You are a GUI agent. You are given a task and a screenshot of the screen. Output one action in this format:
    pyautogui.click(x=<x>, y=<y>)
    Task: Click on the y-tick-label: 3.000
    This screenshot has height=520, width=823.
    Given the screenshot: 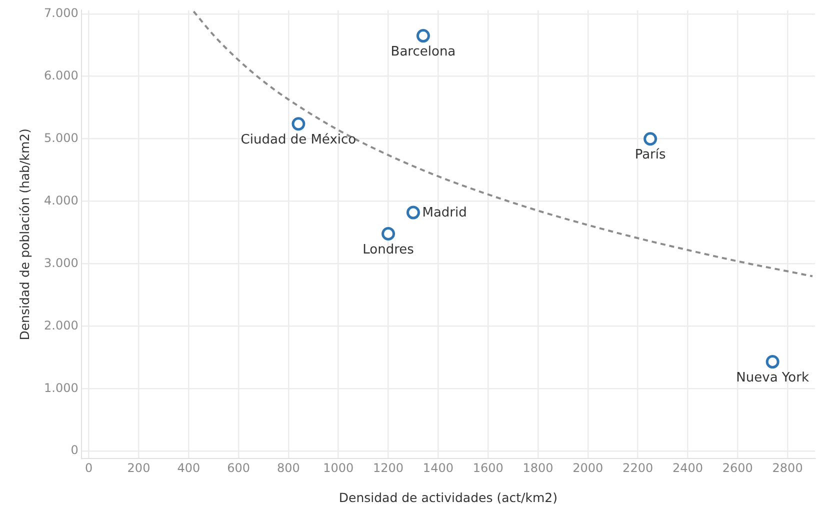 What is the action you would take?
    pyautogui.click(x=61, y=263)
    